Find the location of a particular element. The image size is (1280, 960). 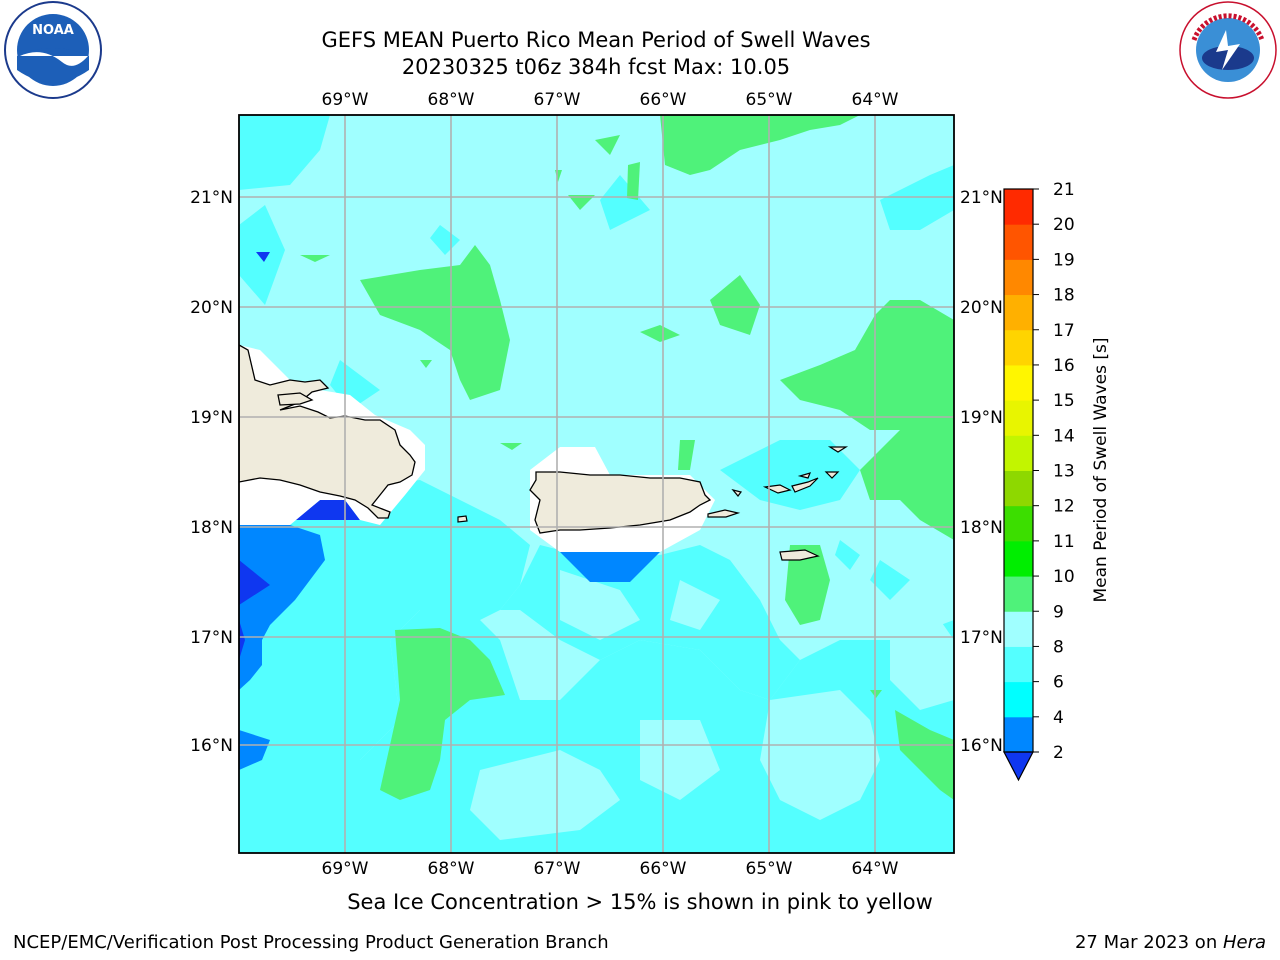

noaa-logo: NOAA is located at coordinates (53, 50).